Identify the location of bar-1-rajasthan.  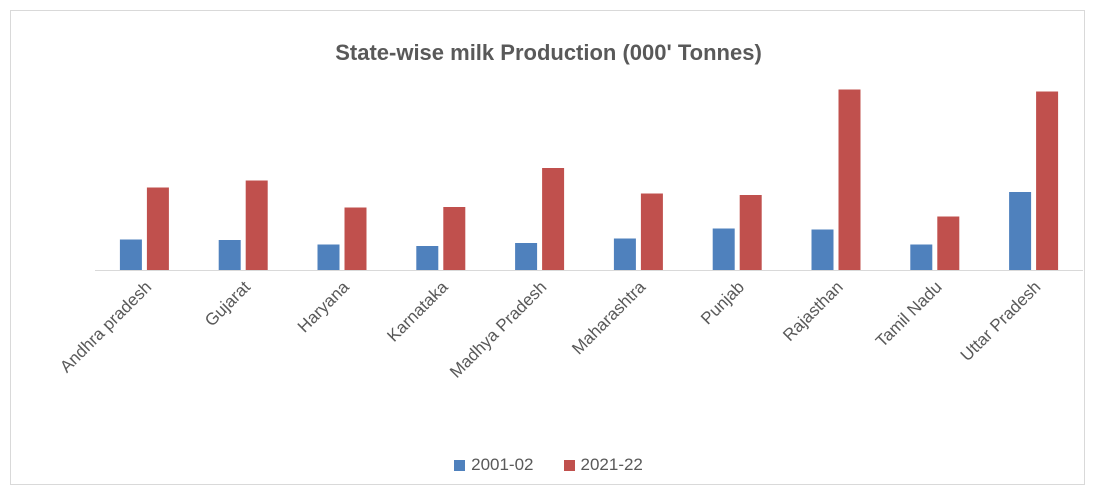
(822, 249).